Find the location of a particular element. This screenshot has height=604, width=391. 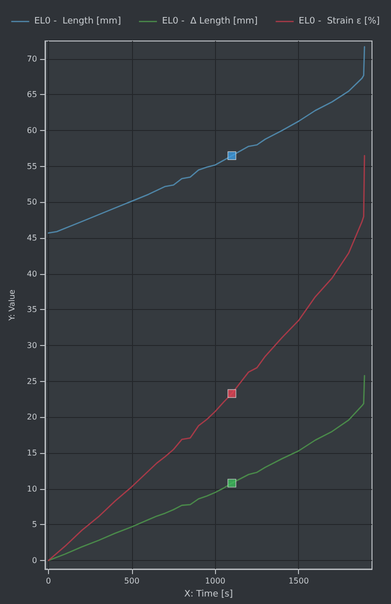

y-tick-label: 35 is located at coordinates (32, 309).